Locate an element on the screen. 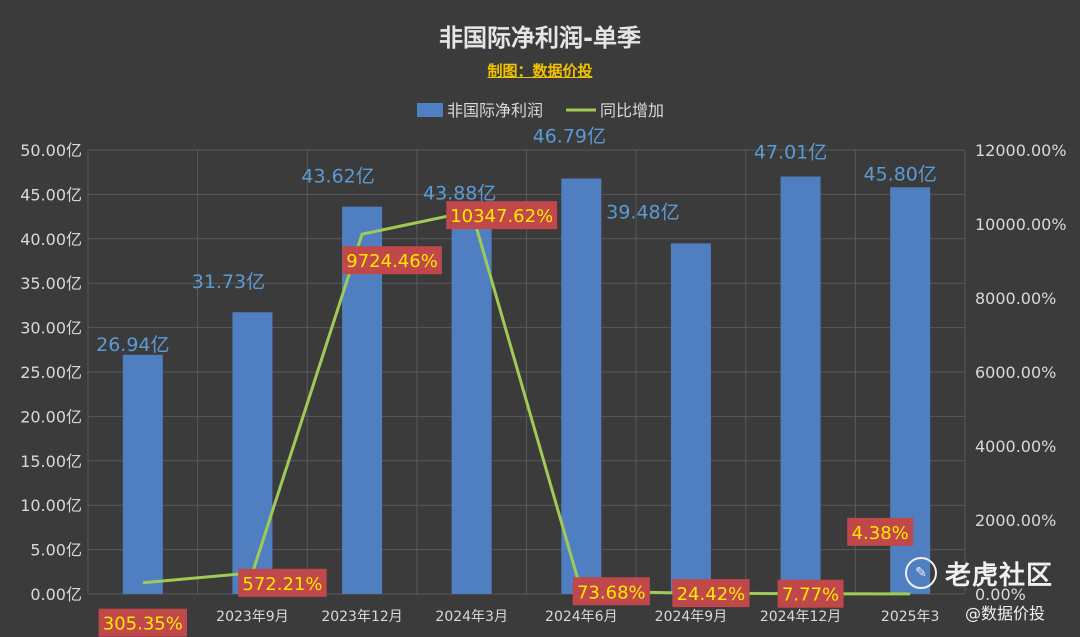  x-tick-label: 2024年6月 is located at coordinates (581, 617).